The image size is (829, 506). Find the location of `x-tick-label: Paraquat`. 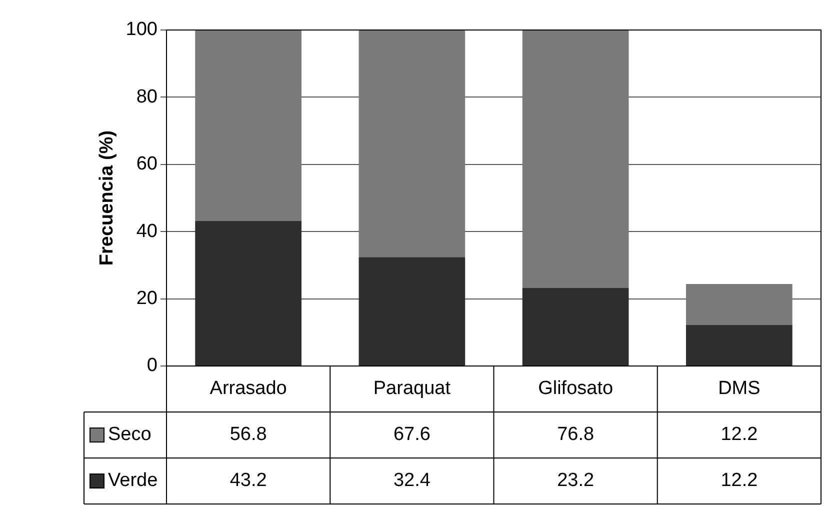

x-tick-label: Paraquat is located at coordinates (412, 389).